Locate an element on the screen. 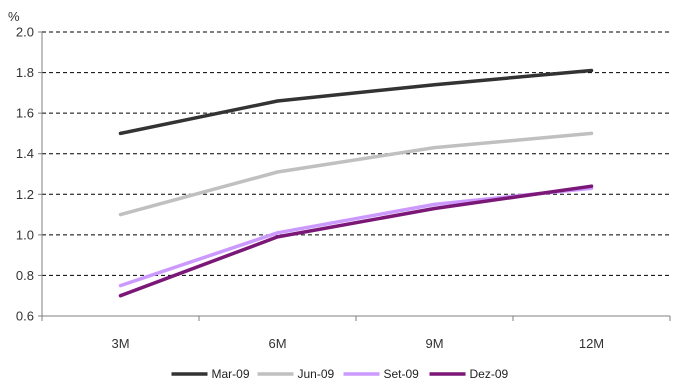  y-tick-label: 1.6 is located at coordinates (25, 113).